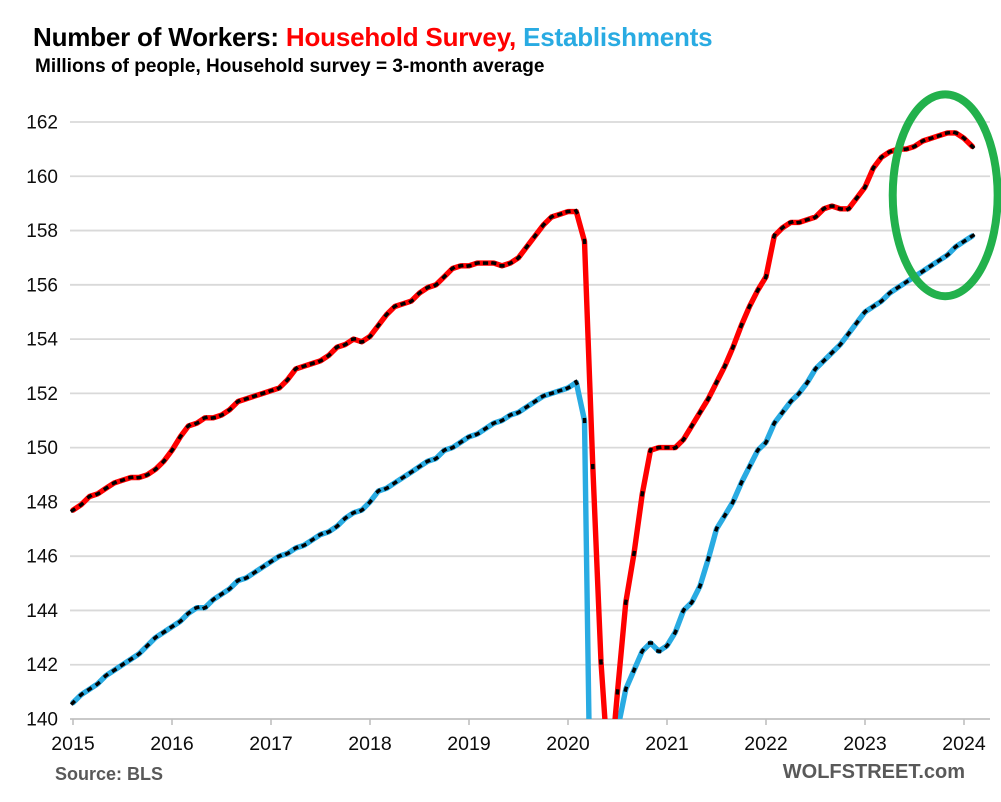  Describe the element at coordinates (42, 285) in the screenshot. I see `y-tick-label: 156` at that location.